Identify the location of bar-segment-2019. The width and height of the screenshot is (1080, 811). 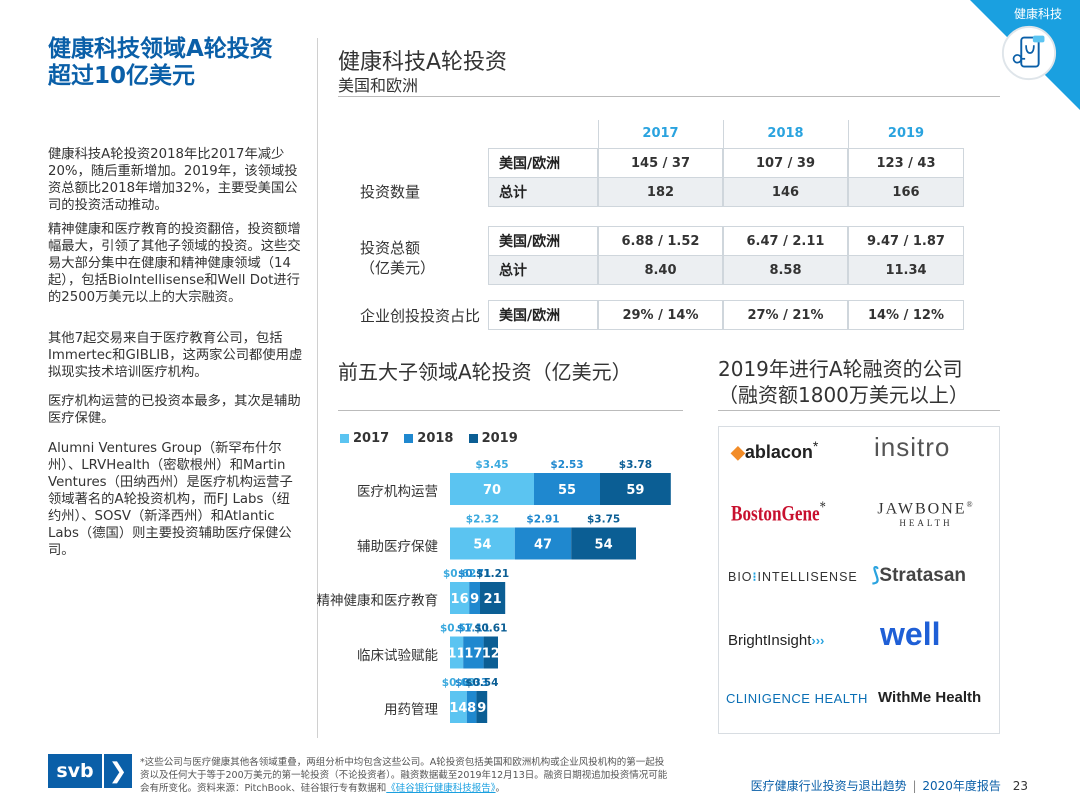
(603, 543).